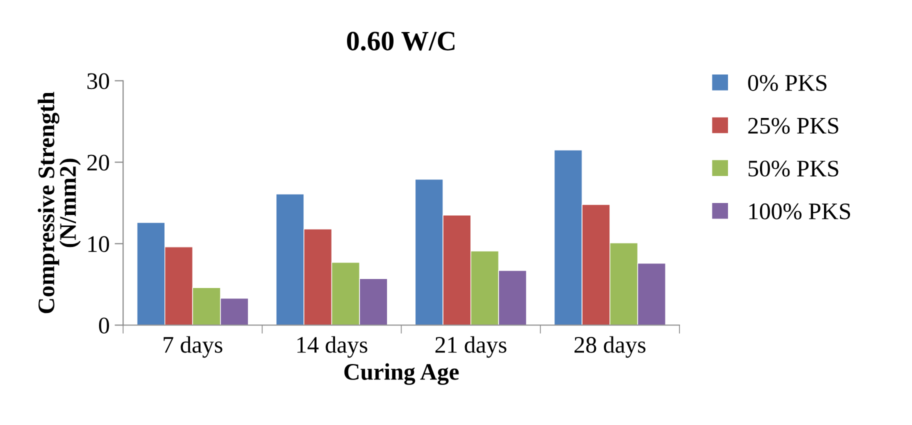 The image size is (912, 425). What do you see at coordinates (332, 347) in the screenshot?
I see `x-tick-label: 14 days` at bounding box center [332, 347].